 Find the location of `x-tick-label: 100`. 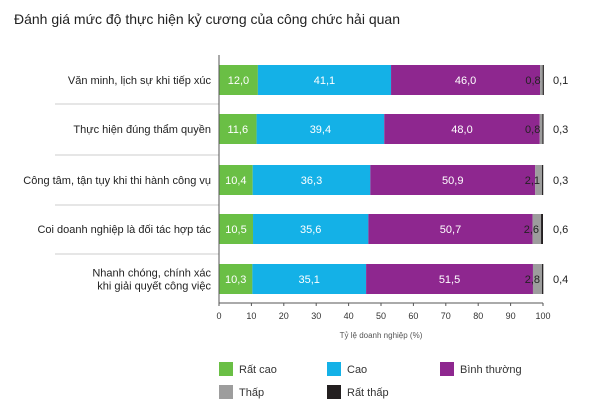

x-tick-label: 100 is located at coordinates (542, 316).